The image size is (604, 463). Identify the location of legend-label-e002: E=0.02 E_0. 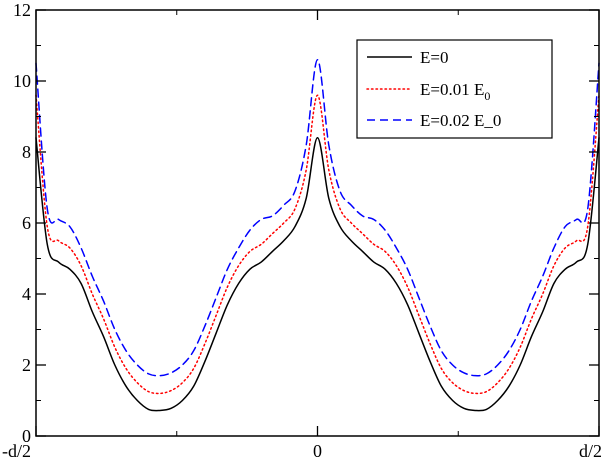
(460, 120).